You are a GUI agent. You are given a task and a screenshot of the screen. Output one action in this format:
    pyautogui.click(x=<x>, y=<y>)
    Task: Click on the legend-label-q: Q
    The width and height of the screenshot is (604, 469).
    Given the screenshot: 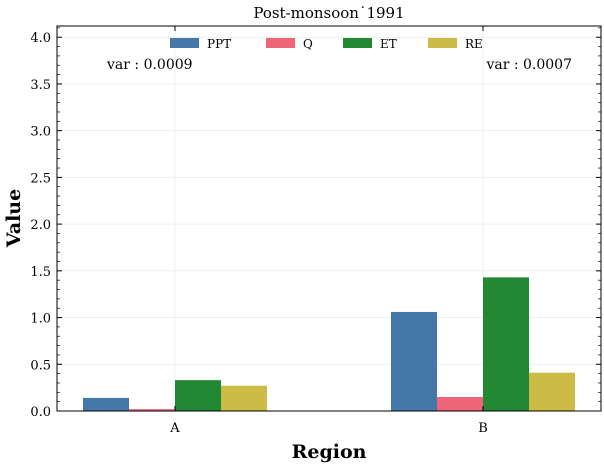 What is the action you would take?
    pyautogui.click(x=308, y=44)
    